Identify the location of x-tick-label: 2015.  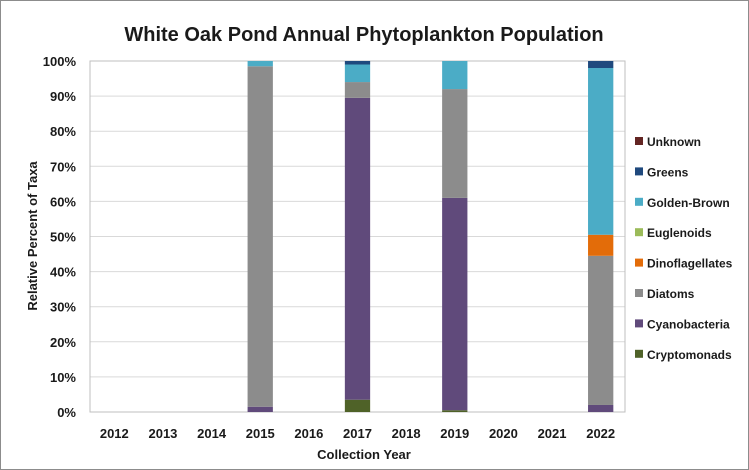
(260, 433).